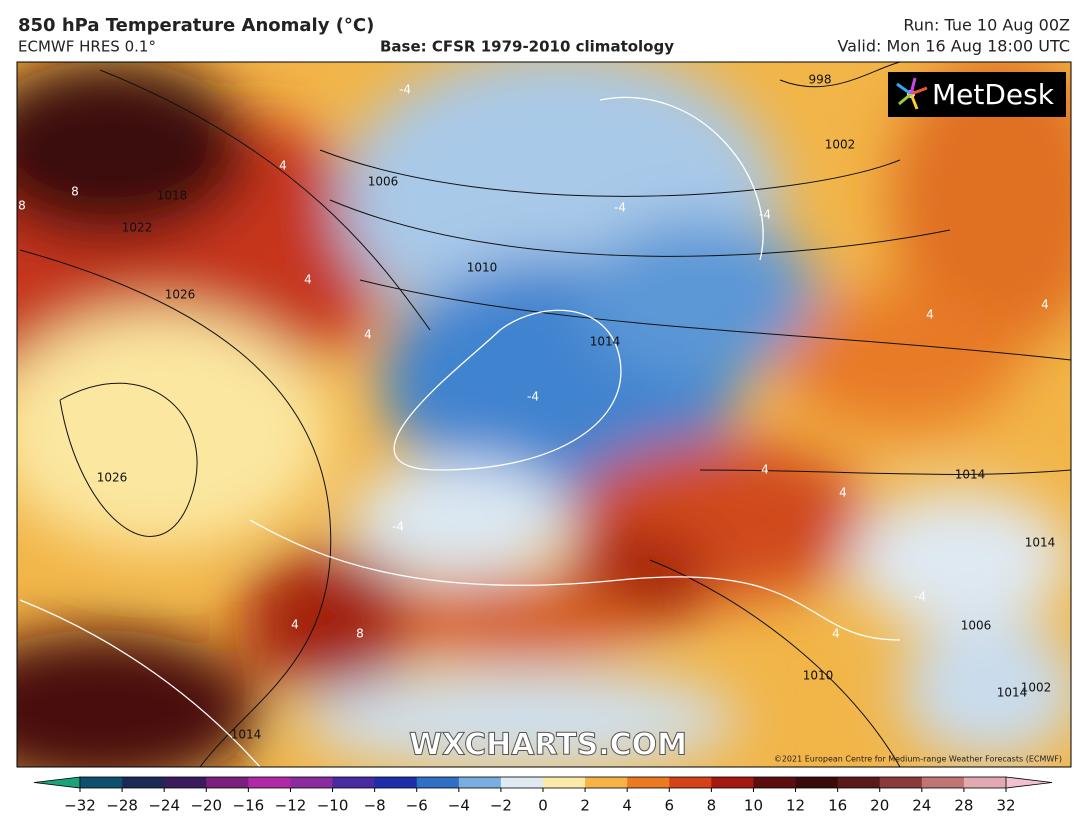  What do you see at coordinates (548, 745) in the screenshot?
I see `watermark: WXCHARTS.COM` at bounding box center [548, 745].